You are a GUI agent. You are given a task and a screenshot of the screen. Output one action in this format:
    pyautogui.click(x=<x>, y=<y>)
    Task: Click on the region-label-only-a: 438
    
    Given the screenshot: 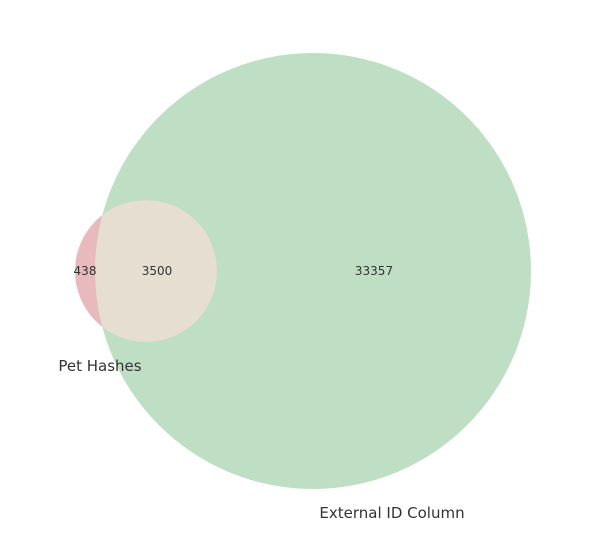 What is the action you would take?
    pyautogui.click(x=85, y=271)
    